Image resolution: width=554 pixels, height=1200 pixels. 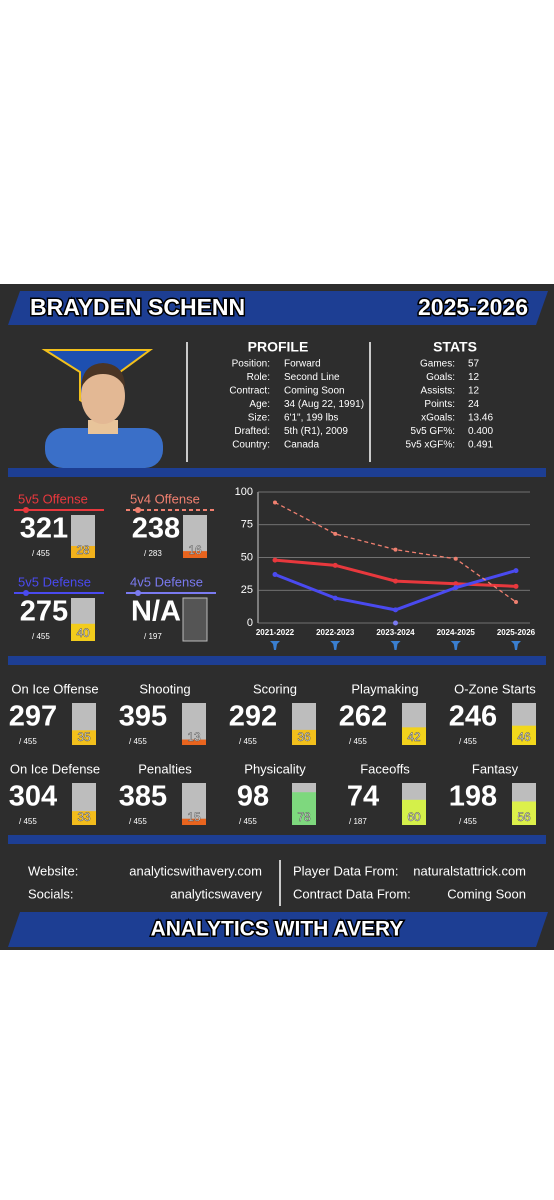 What do you see at coordinates (53, 870) in the screenshot?
I see `footer-label: Website:` at bounding box center [53, 870].